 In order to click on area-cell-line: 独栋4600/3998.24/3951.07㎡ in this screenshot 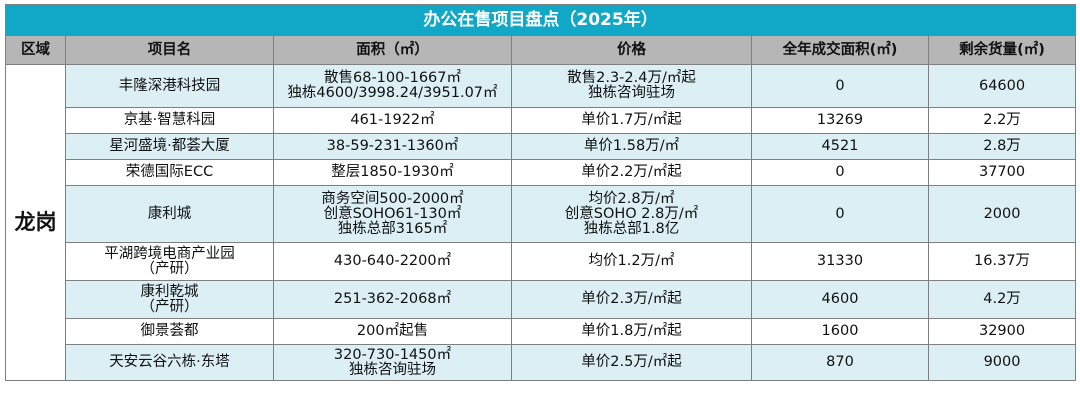, I will do `click(392, 93)`.